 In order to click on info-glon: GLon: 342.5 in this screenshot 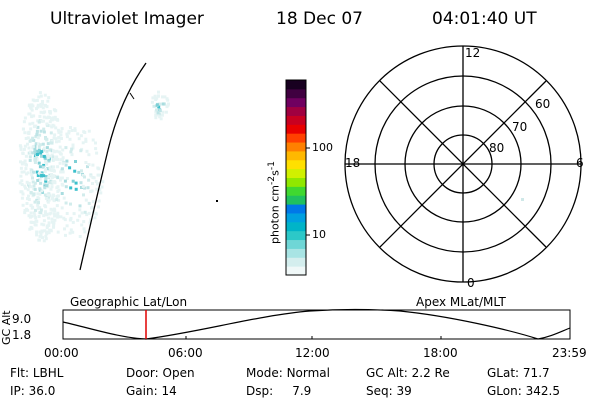, I will do `click(523, 391)`.